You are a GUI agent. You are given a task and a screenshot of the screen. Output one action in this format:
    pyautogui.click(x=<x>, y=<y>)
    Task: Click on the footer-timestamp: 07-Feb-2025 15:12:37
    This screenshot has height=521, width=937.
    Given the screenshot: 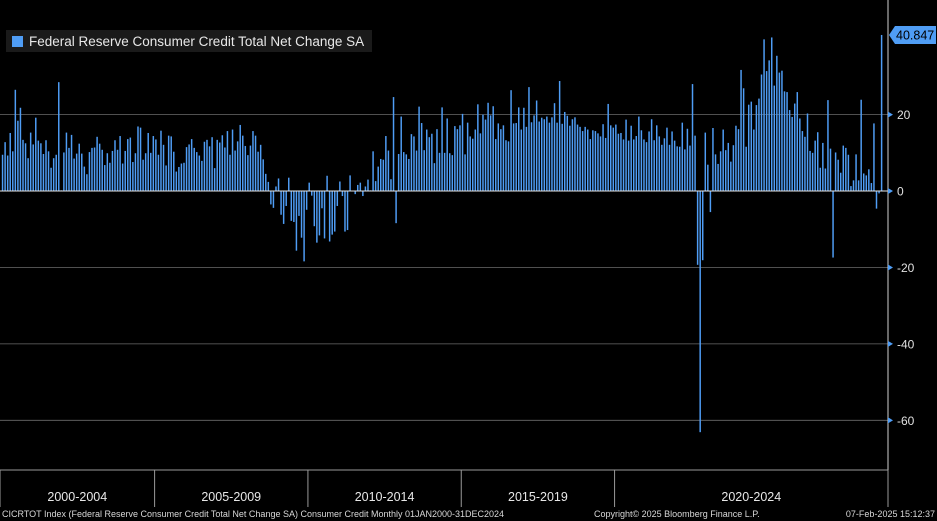 What is the action you would take?
    pyautogui.click(x=890, y=514)
    